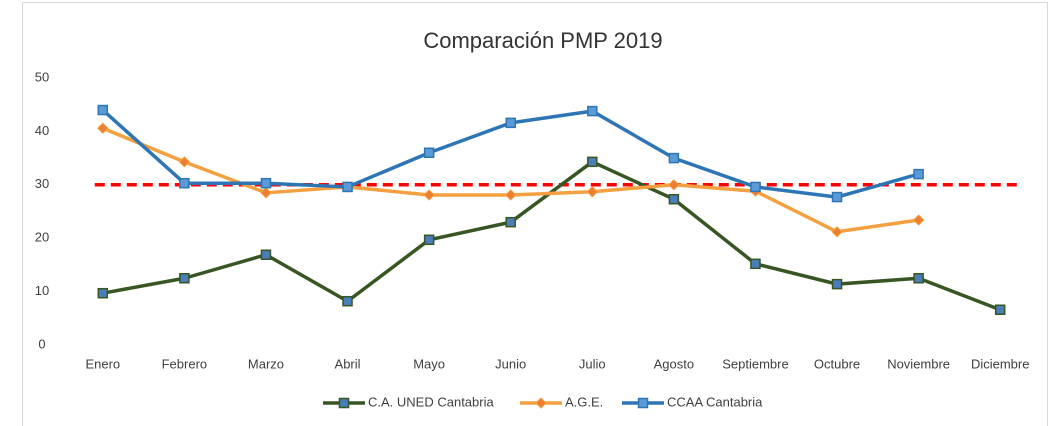 Image resolution: width=1063 pixels, height=426 pixels. What do you see at coordinates (510, 363) in the screenshot?
I see `x-tick-label: Junio` at bounding box center [510, 363].